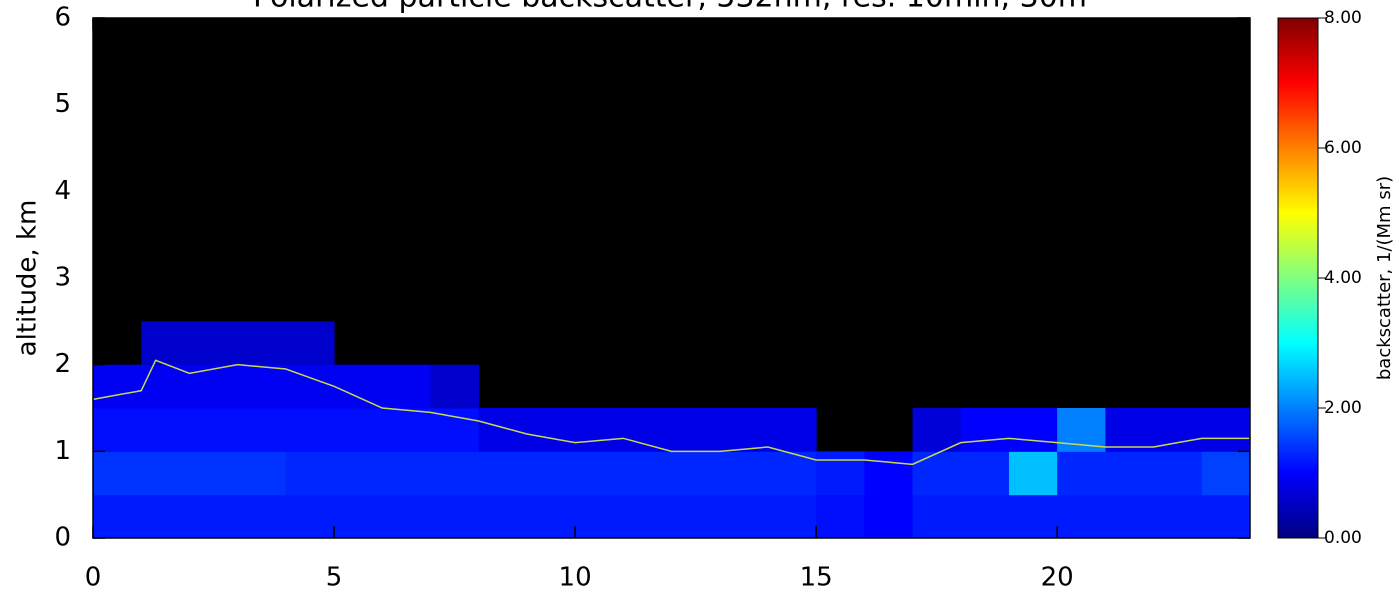  I want to click on colorbar, so click(1298, 278).